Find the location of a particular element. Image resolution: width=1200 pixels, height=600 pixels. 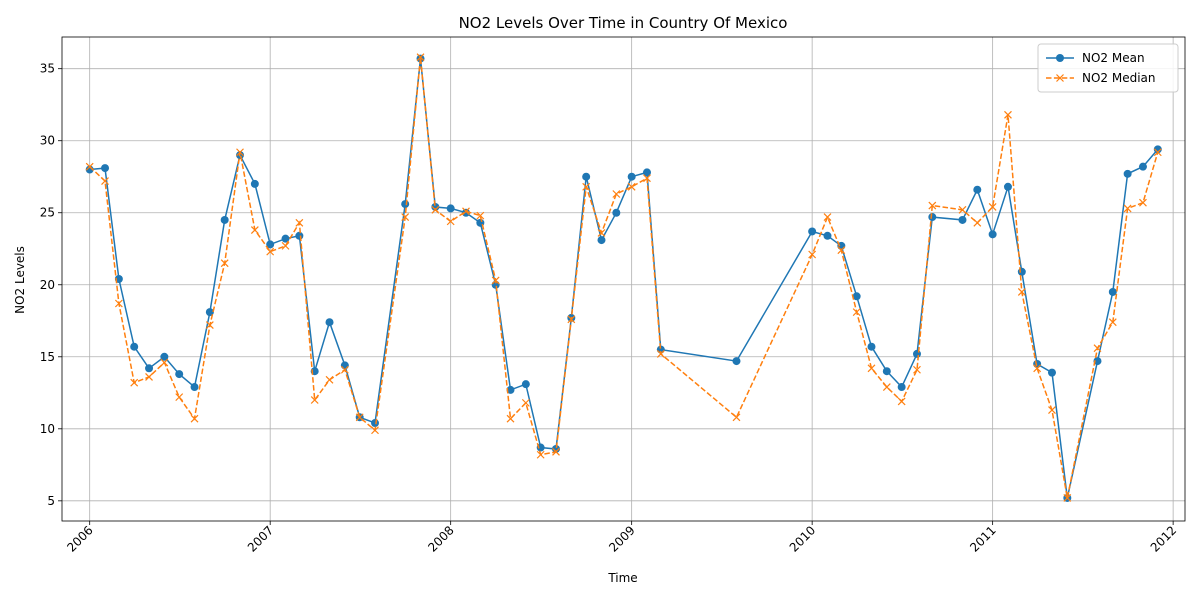

y-tick-label: 35 is located at coordinates (47, 69).